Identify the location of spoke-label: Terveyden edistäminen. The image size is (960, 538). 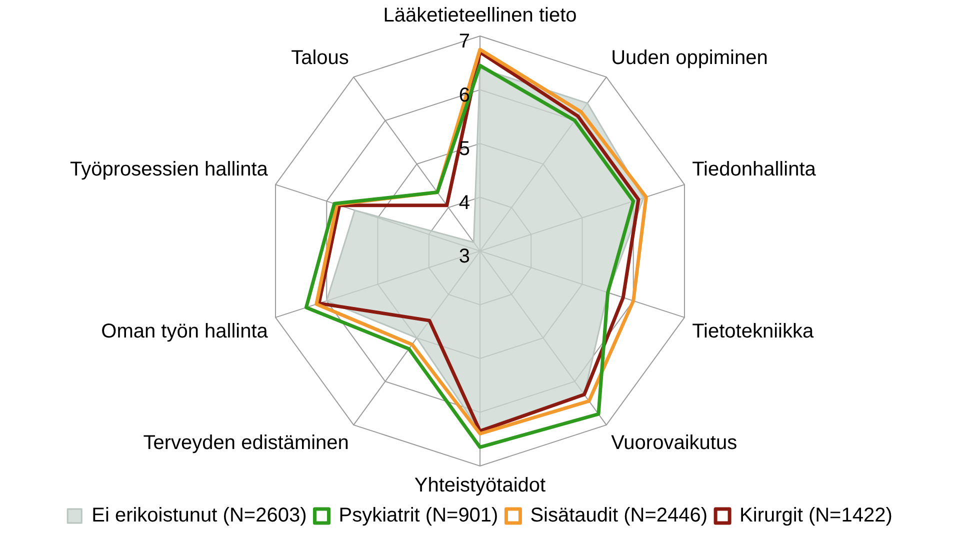
(246, 443).